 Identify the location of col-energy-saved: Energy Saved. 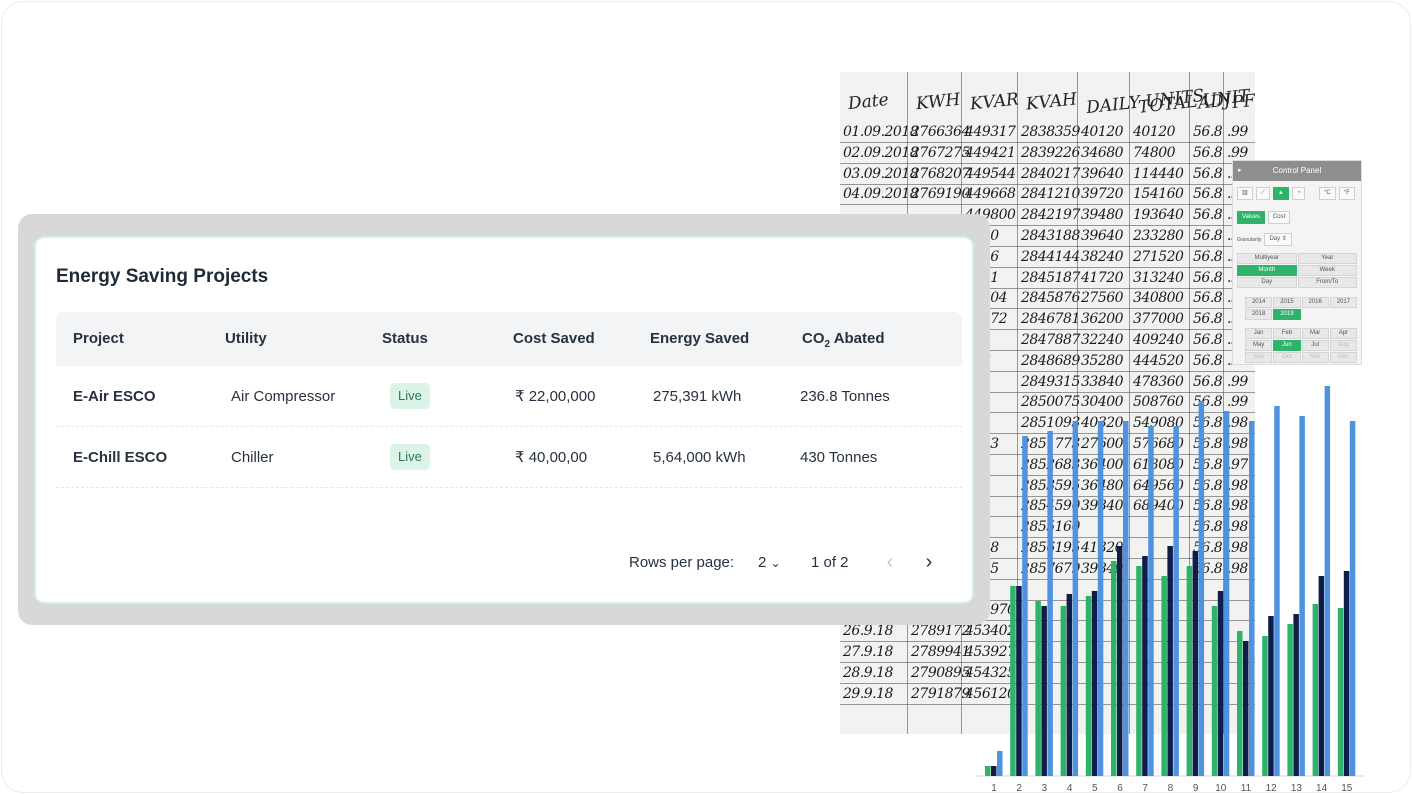
(699, 339).